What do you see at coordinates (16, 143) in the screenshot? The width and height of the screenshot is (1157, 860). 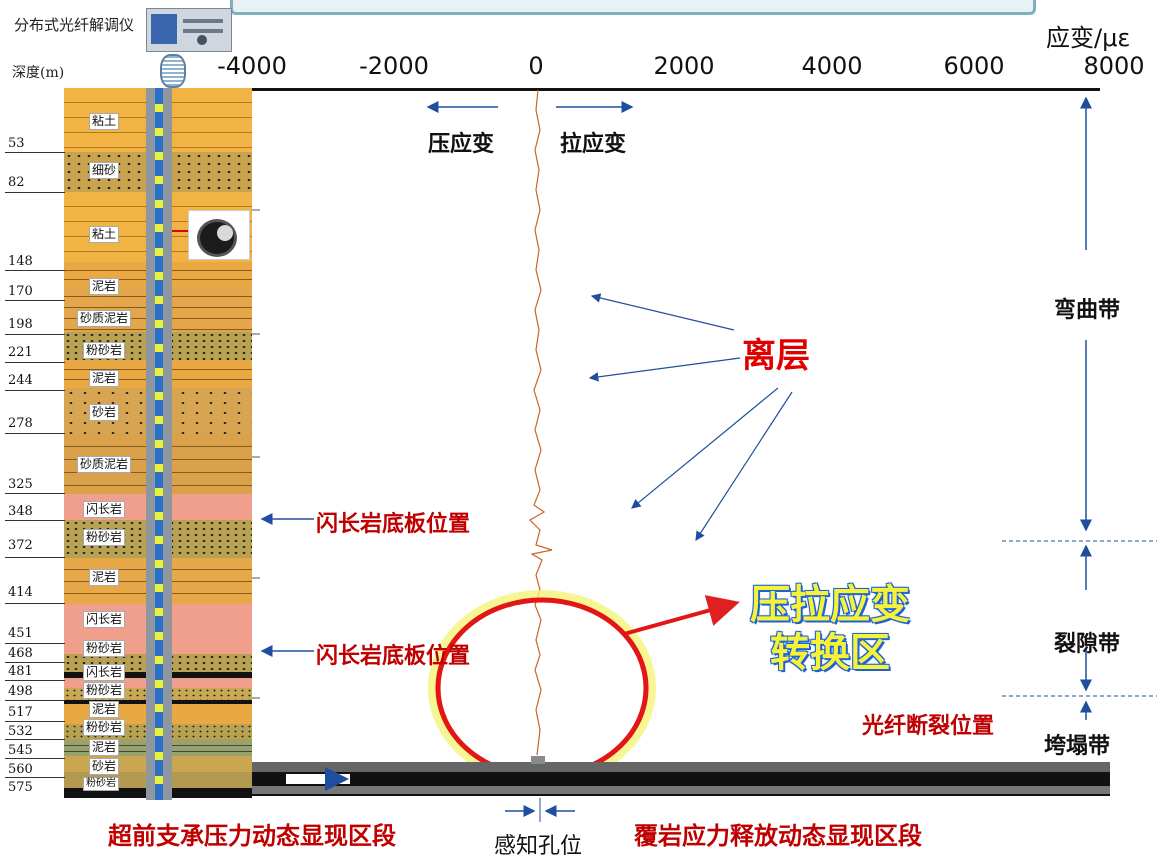 I see `depth-label: 53` at bounding box center [16, 143].